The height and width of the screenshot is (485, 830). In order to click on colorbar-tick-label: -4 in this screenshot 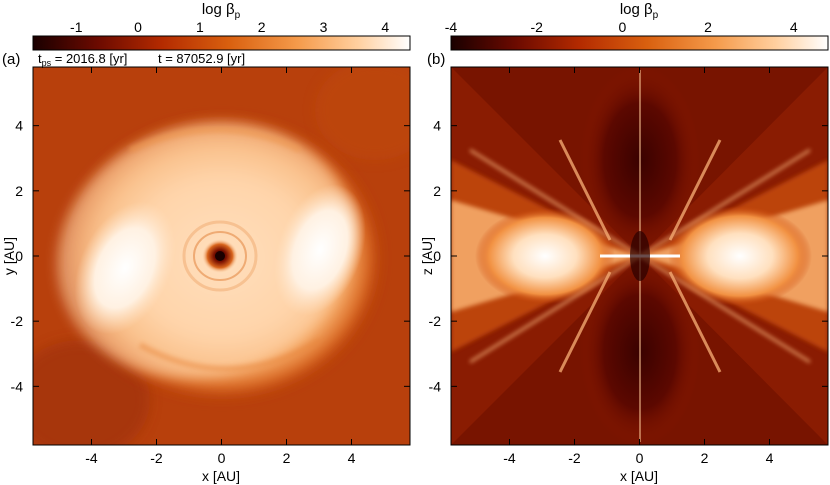, I will do `click(451, 27)`.